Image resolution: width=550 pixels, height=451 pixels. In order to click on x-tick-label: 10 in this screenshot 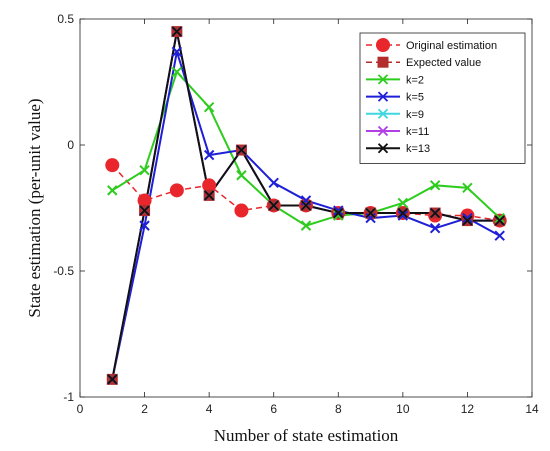, I will do `click(403, 409)`.